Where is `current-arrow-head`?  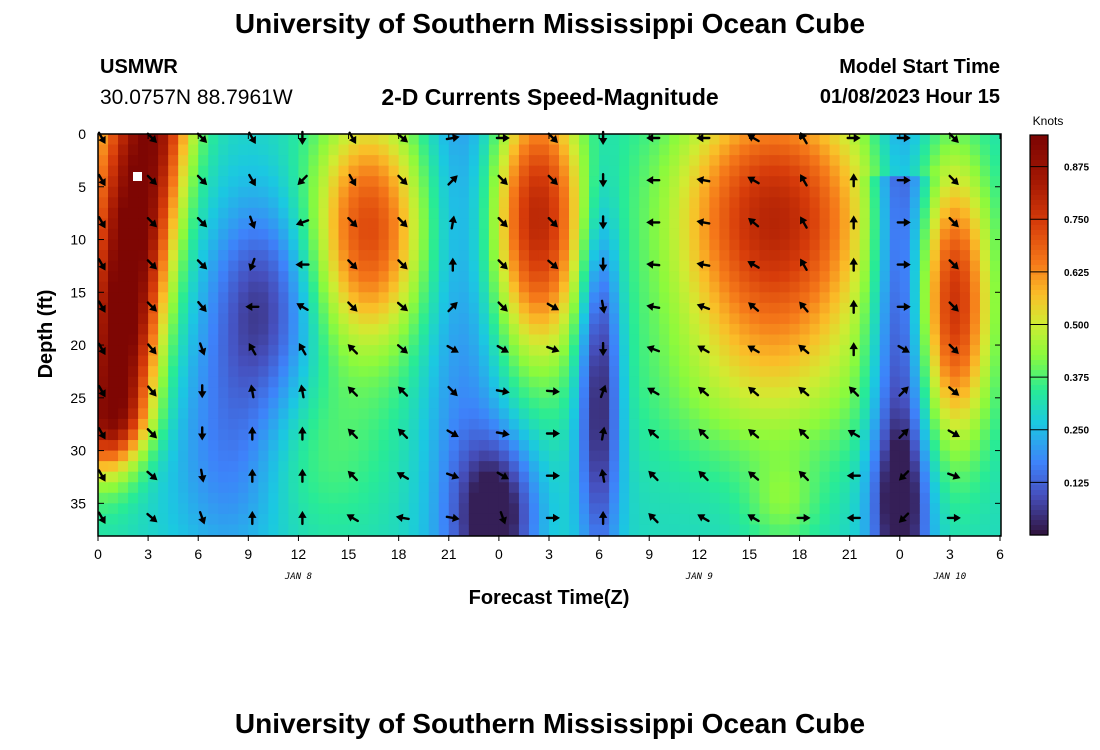
current-arrow-head is located at coordinates (452, 219).